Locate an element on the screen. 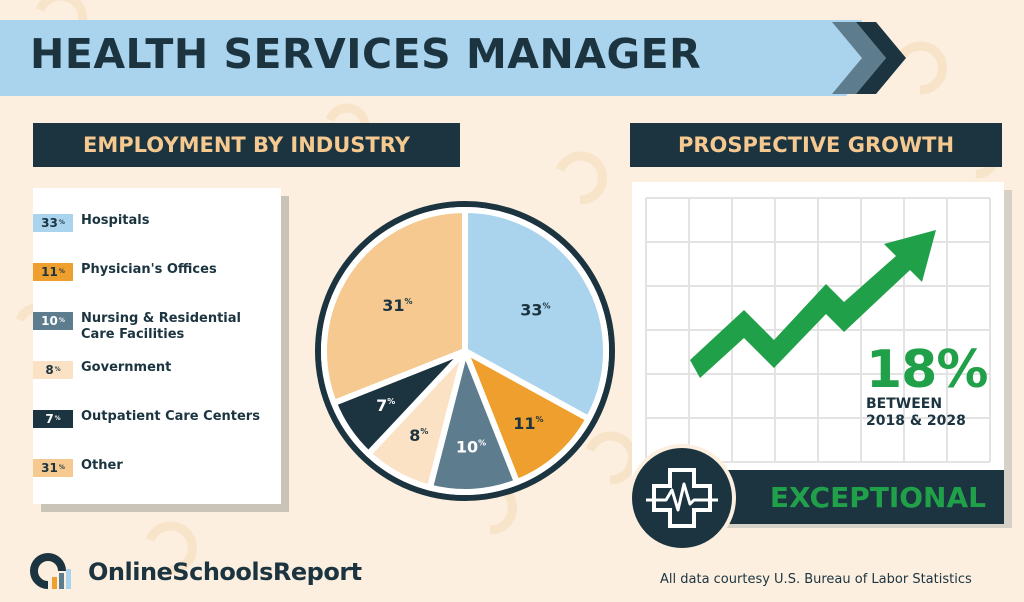  title-banner is located at coordinates (420, 58).